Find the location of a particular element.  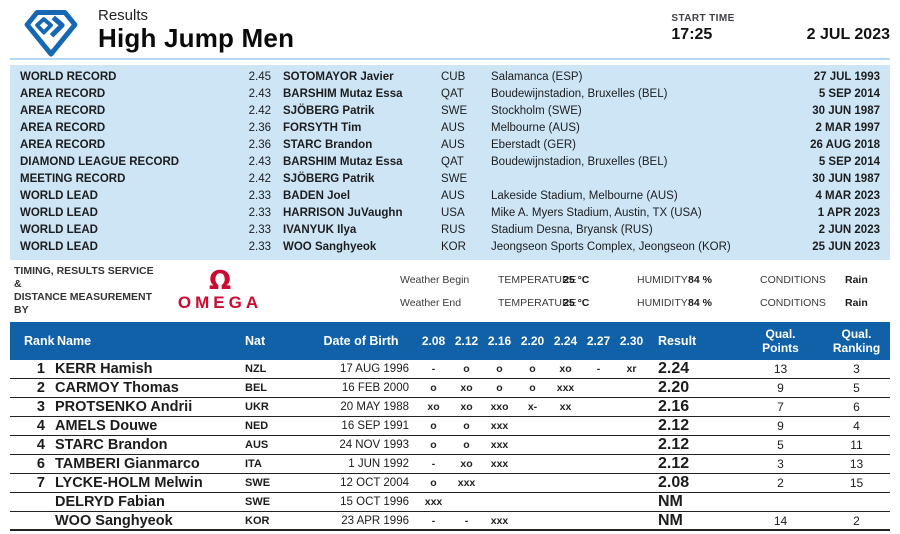

temperature-value: 25 °C is located at coordinates (576, 302).